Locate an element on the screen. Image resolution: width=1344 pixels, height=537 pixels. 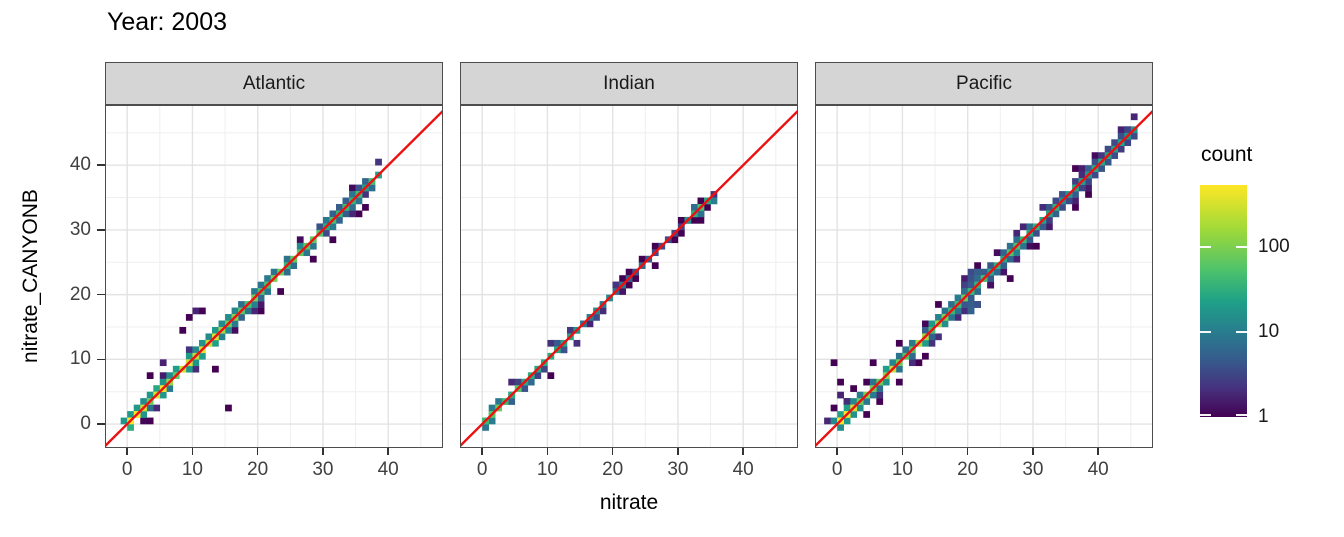
legend-label-100: 100 is located at coordinates (1274, 246).